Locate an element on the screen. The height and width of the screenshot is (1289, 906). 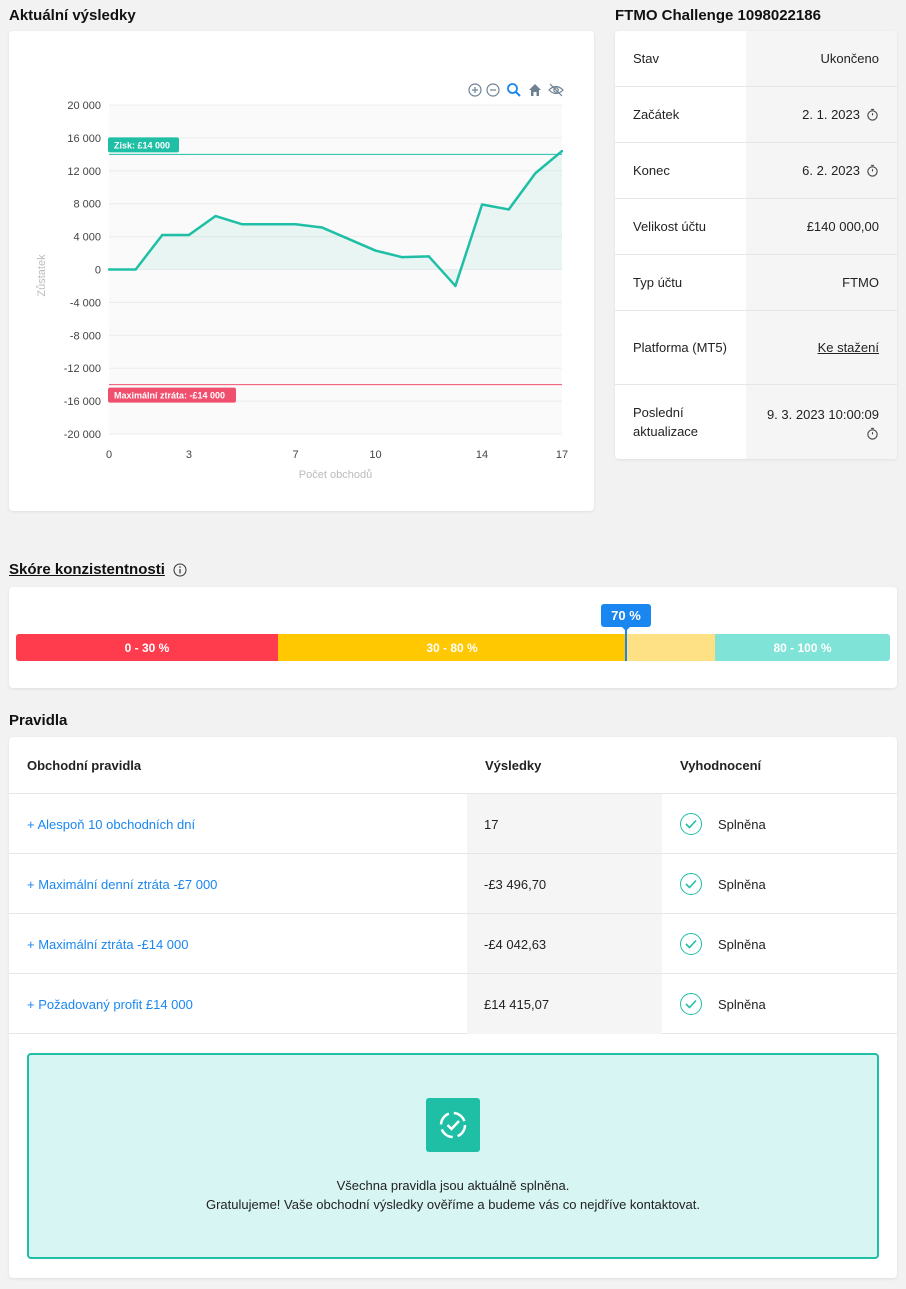
download-link: Ke stažení is located at coordinates (848, 347).